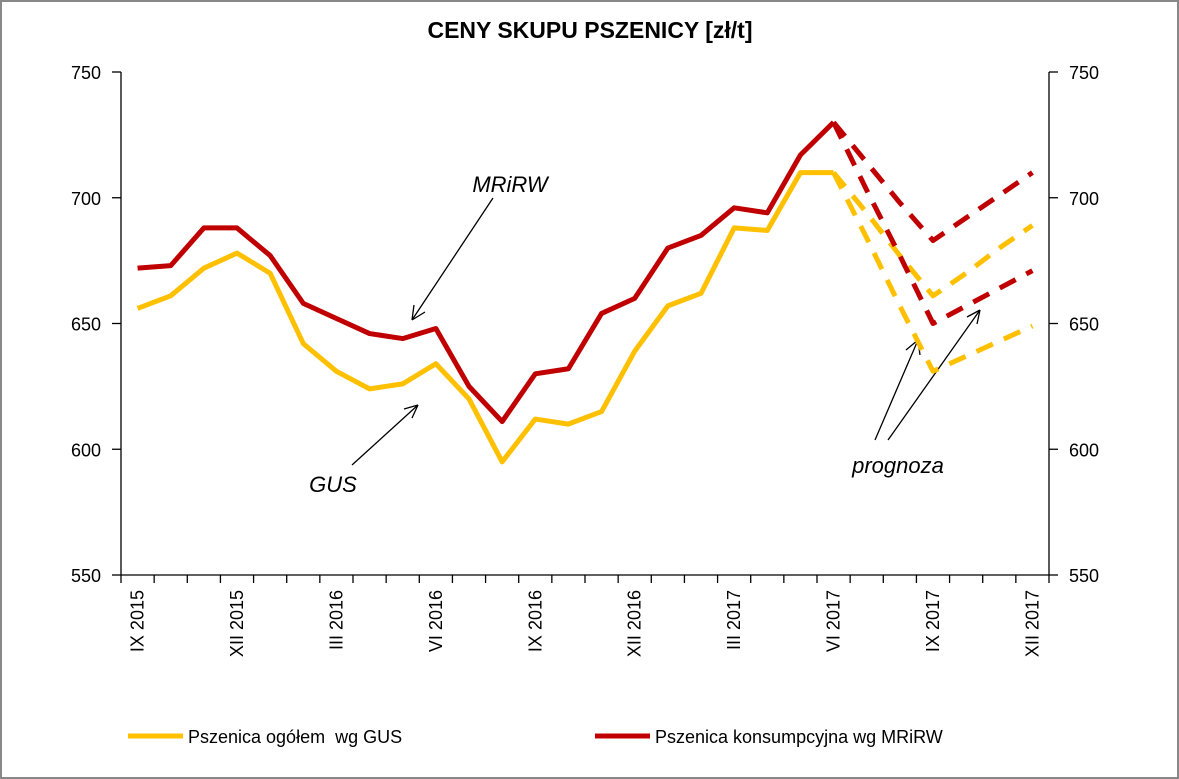 The image size is (1179, 779). I want to click on annotation: prognoza, so click(897, 465).